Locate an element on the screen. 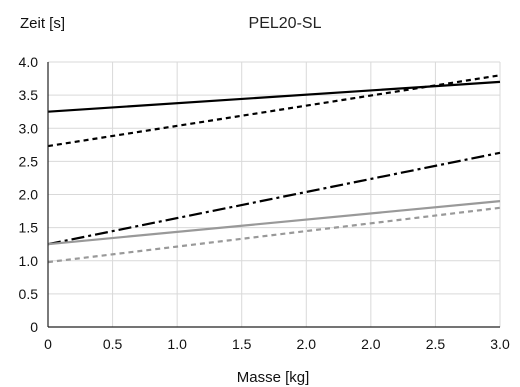  y-tick-label: 0.5 is located at coordinates (29, 294).